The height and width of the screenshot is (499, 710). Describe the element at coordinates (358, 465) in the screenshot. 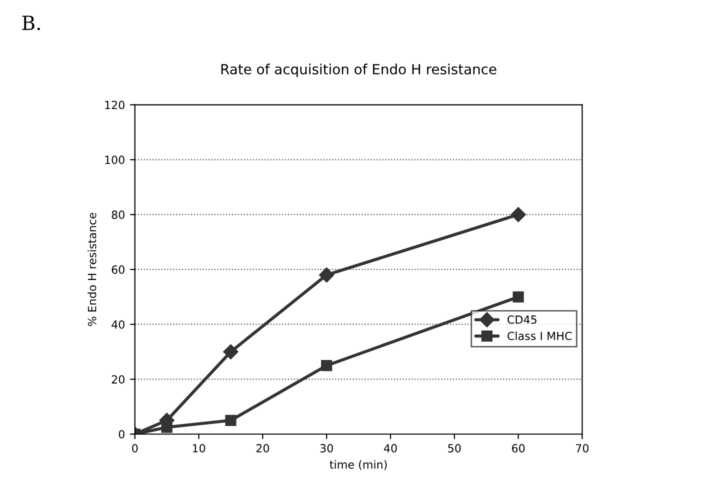

I see `x-axis-title: time (min)` at that location.